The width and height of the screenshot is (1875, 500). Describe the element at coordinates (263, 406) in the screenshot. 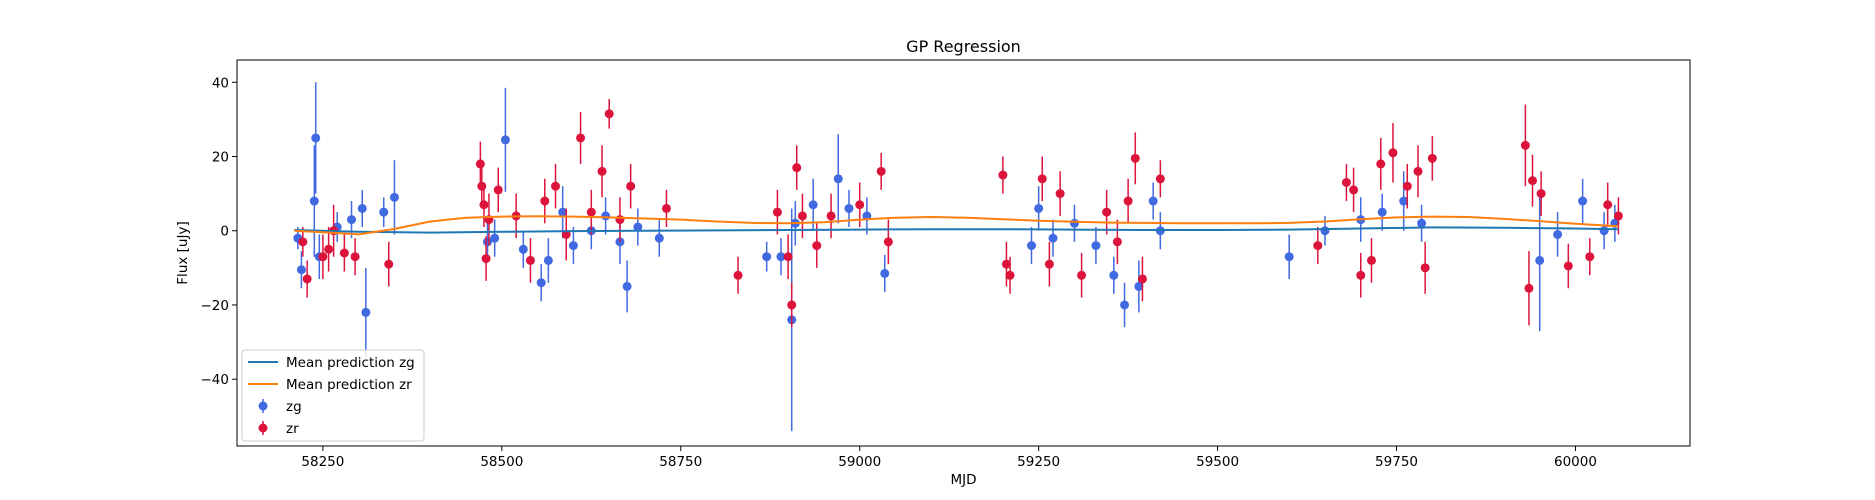

I see `legend-swatch-zg-marker` at that location.